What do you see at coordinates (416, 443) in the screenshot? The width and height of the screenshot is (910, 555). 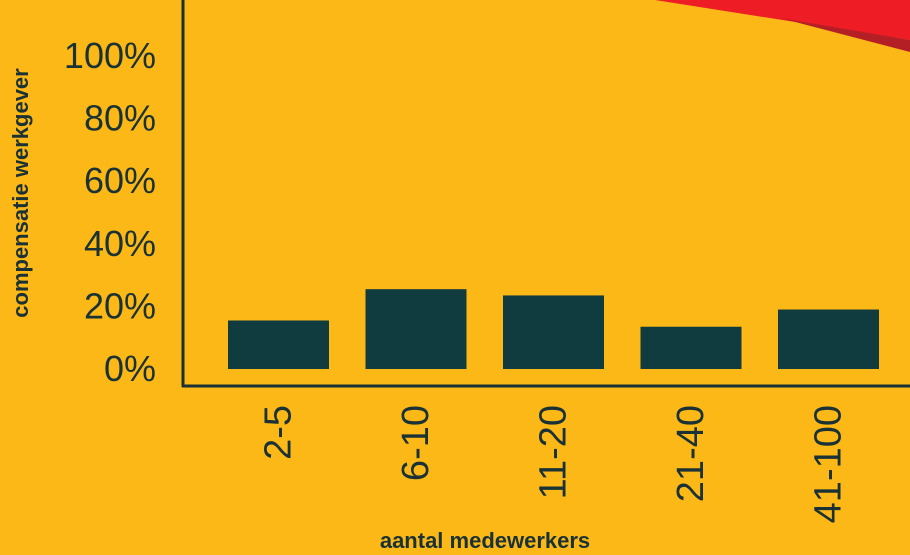 I see `x-tick-label: 6-10` at bounding box center [416, 443].